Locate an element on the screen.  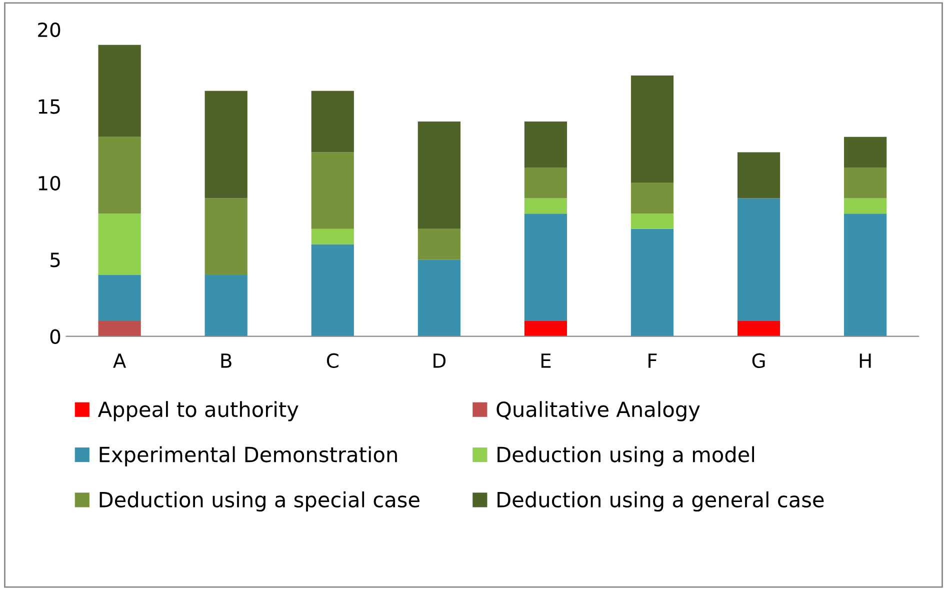
y-tick-label: 20 is located at coordinates (49, 30).